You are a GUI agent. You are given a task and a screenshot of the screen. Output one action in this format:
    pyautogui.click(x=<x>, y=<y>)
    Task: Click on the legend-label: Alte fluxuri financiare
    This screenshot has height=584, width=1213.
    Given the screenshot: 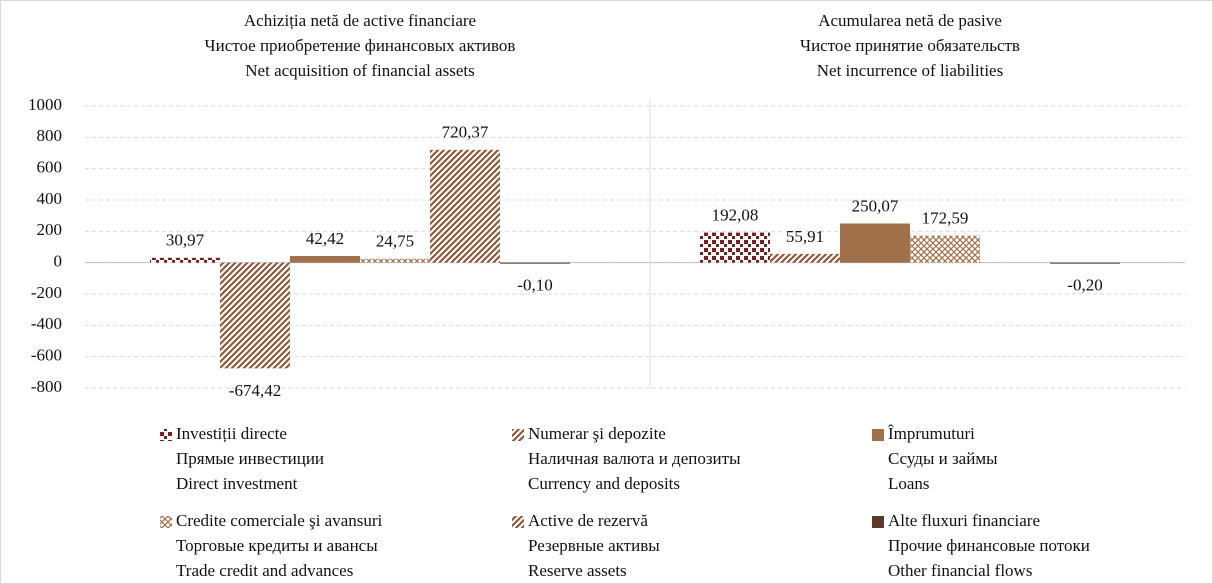 What is the action you would take?
    pyautogui.click(x=964, y=520)
    